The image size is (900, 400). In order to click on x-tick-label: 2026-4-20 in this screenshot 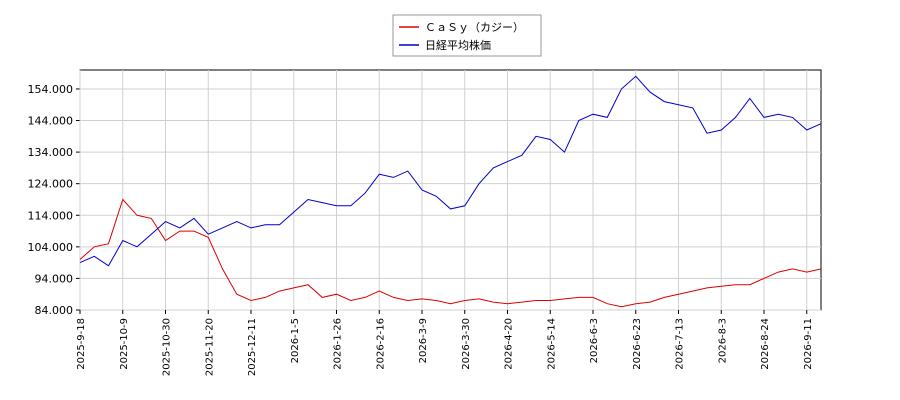, I will do `click(509, 344)`.